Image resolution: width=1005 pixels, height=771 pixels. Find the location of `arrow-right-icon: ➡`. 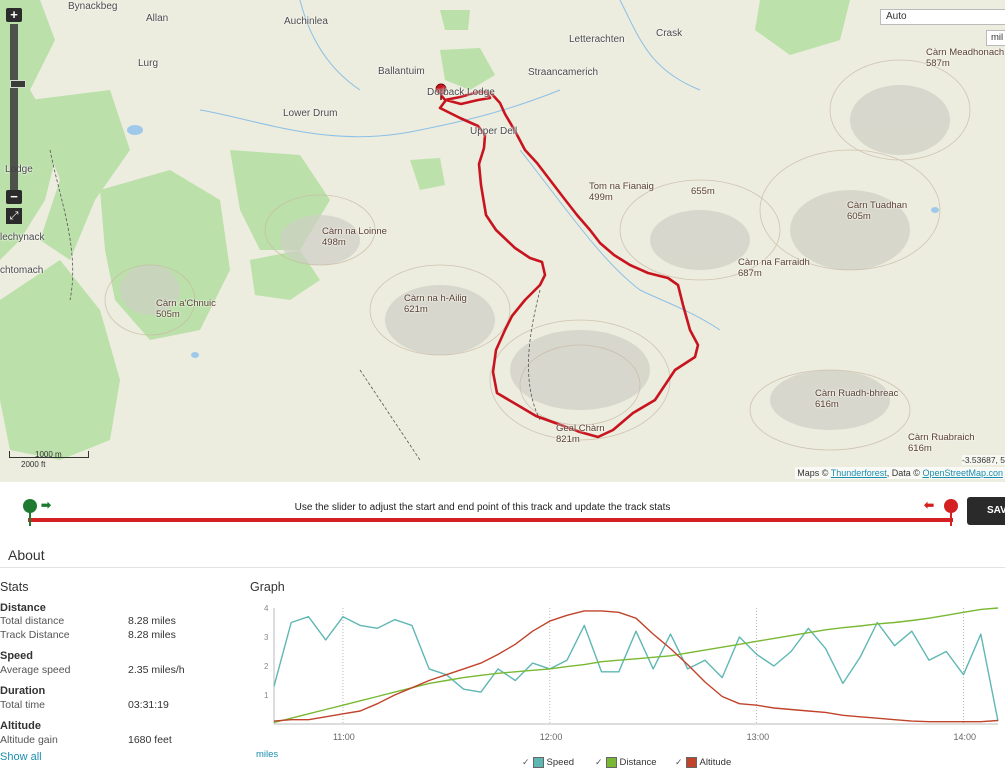

arrow-right-icon: ➡ is located at coordinates (46, 505).